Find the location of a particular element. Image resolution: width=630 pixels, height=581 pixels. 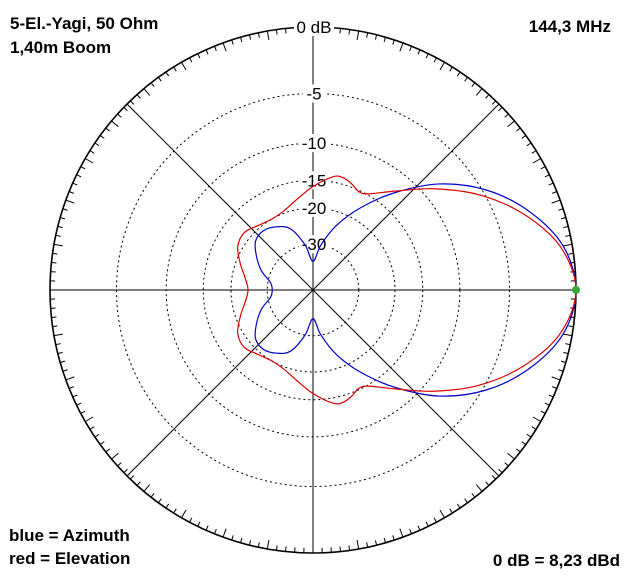

ring-label: -15 is located at coordinates (314, 180).